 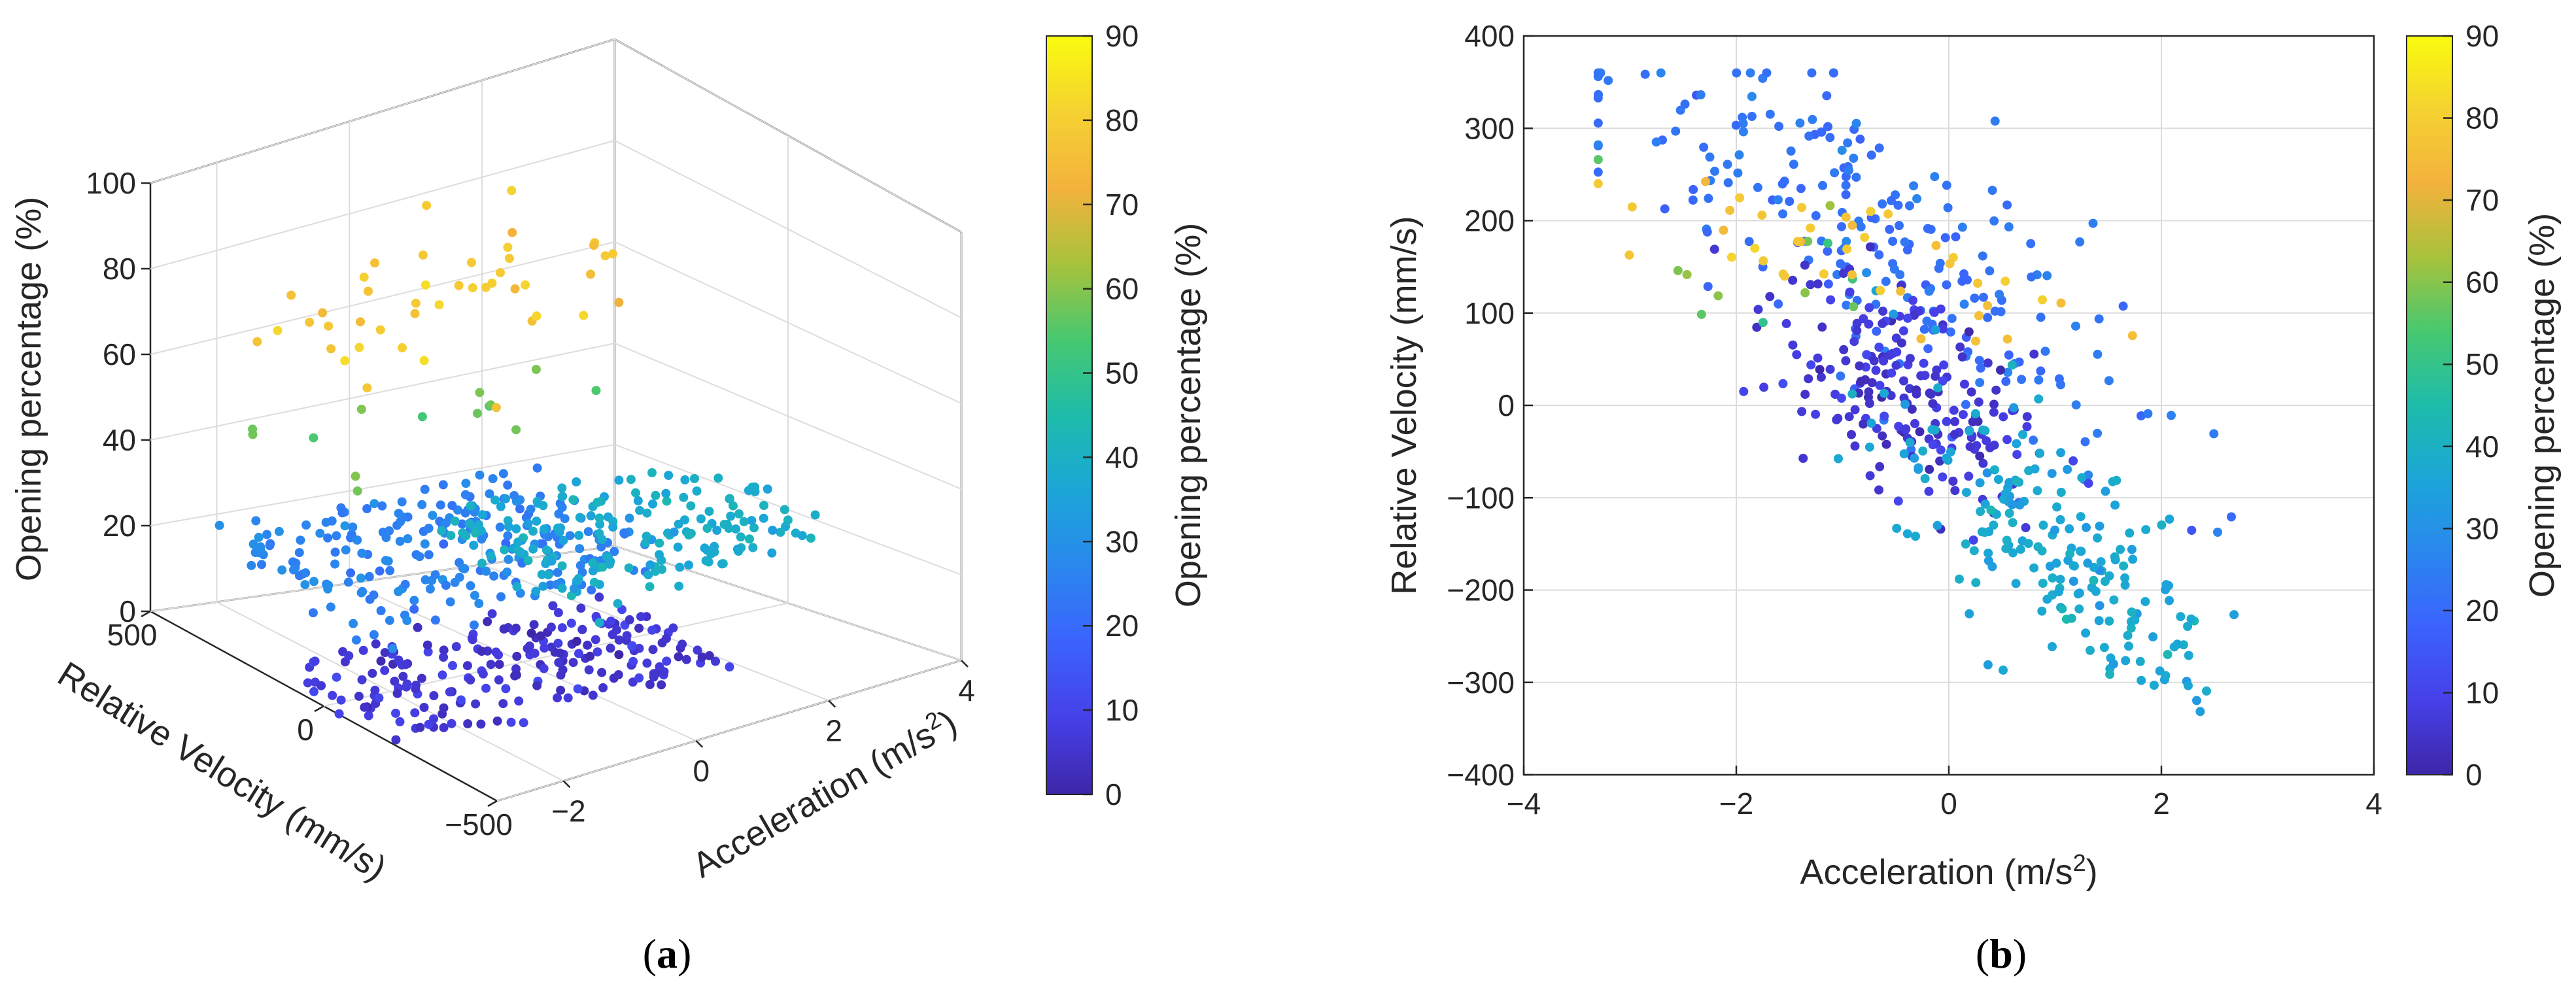 What do you see at coordinates (1507, 405) in the screenshot?
I see `b-ytick-label: 0` at bounding box center [1507, 405].